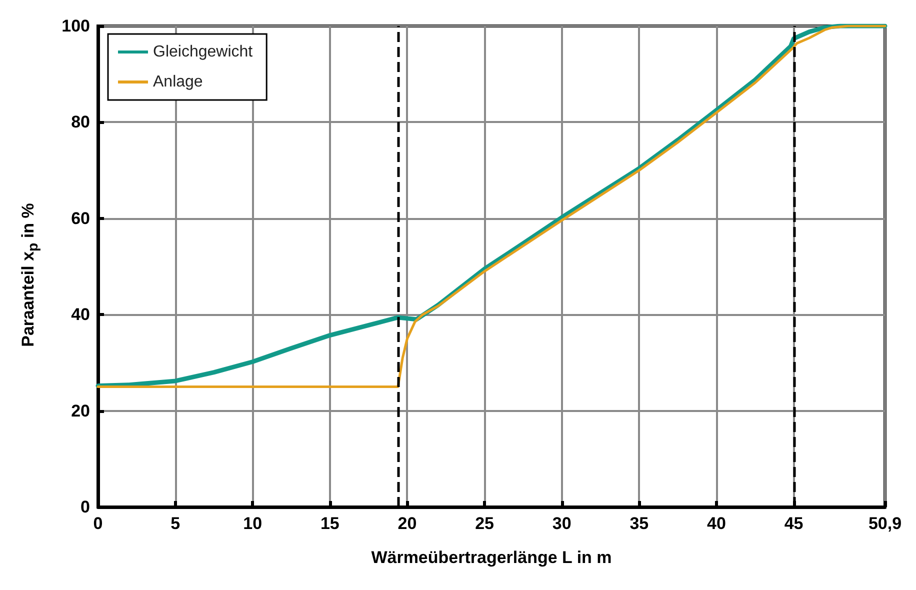 The image size is (916, 590). Describe the element at coordinates (85, 507) in the screenshot. I see `y-tick-label: 0` at that location.